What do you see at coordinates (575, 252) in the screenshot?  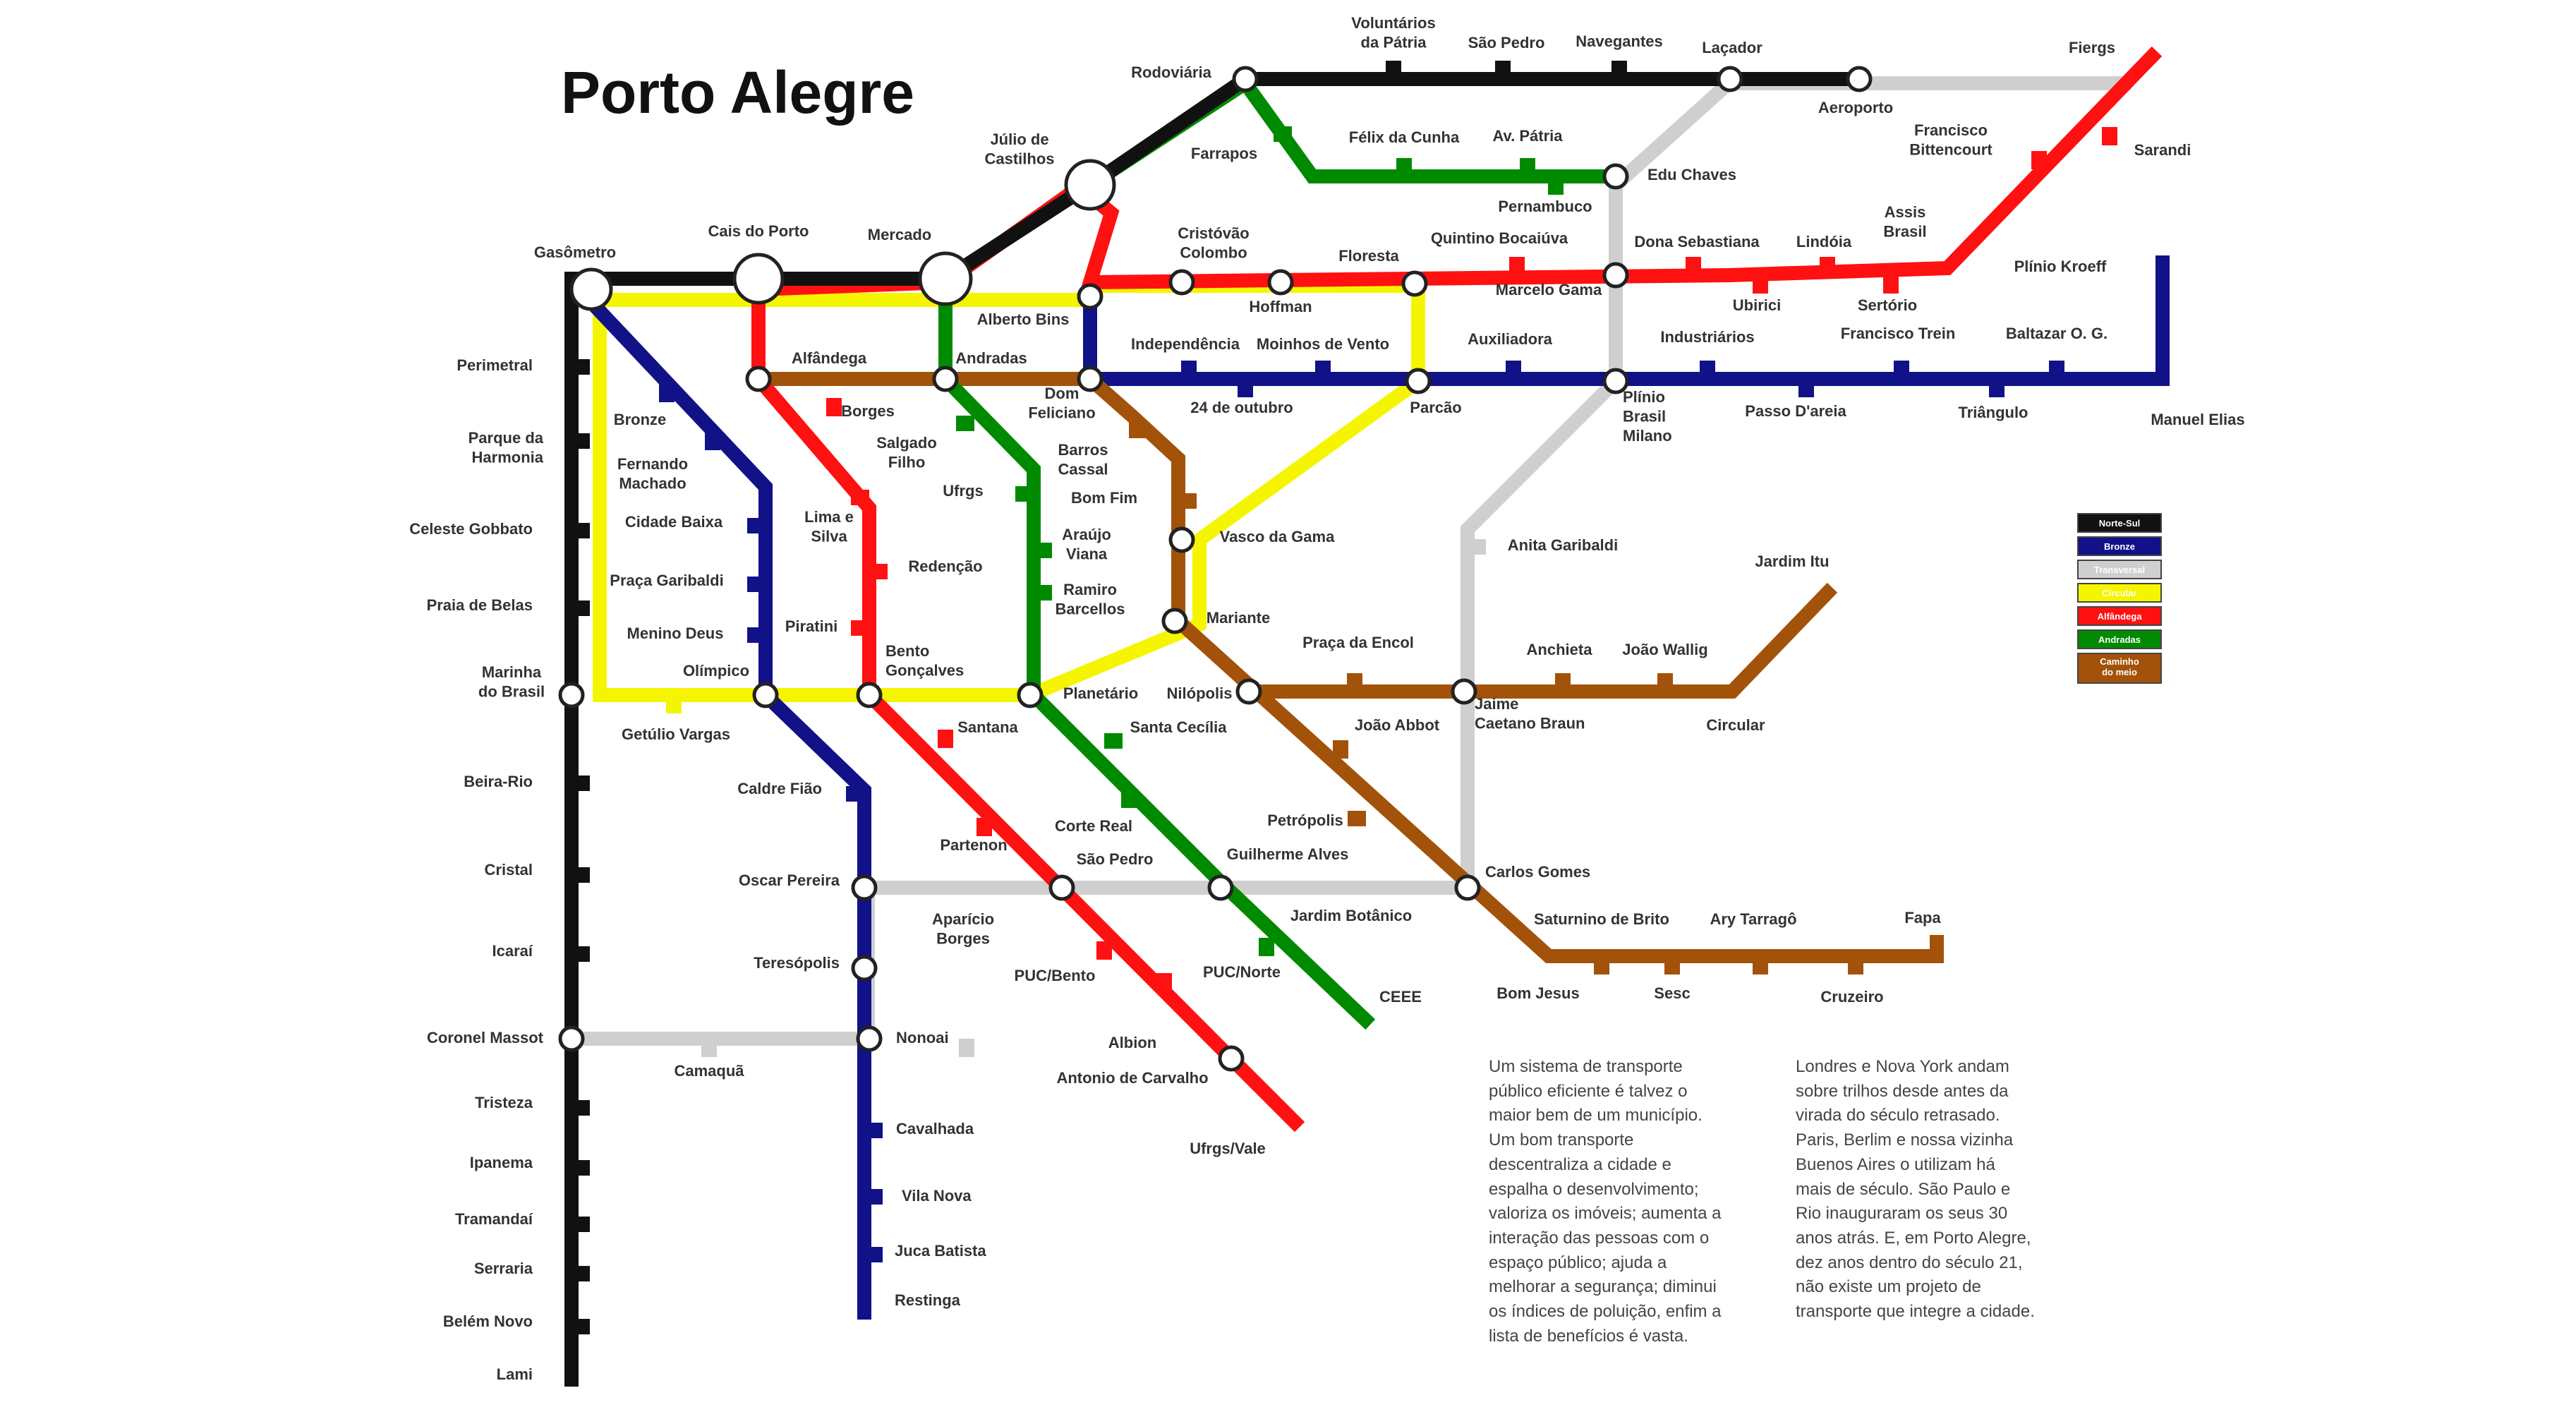 I see `station-label-gasometro: Gasômetro` at bounding box center [575, 252].